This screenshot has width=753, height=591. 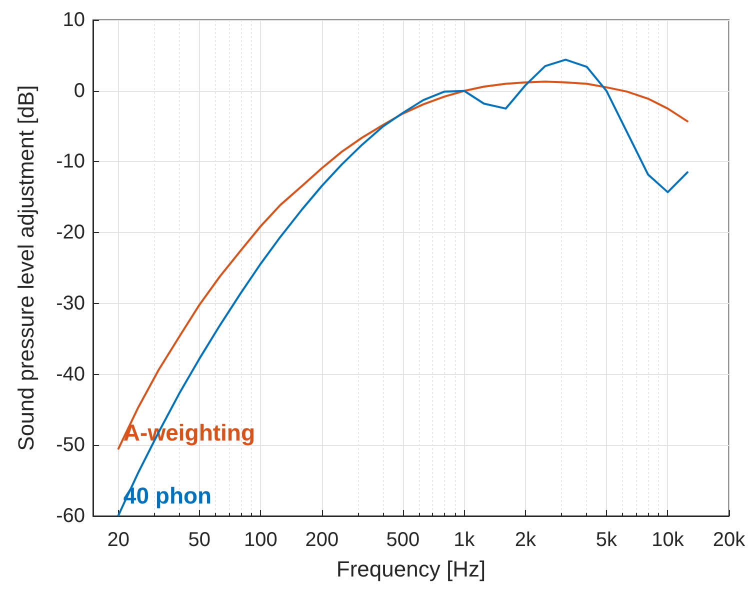 What do you see at coordinates (79, 91) in the screenshot?
I see `y-tick-label: 0` at bounding box center [79, 91].